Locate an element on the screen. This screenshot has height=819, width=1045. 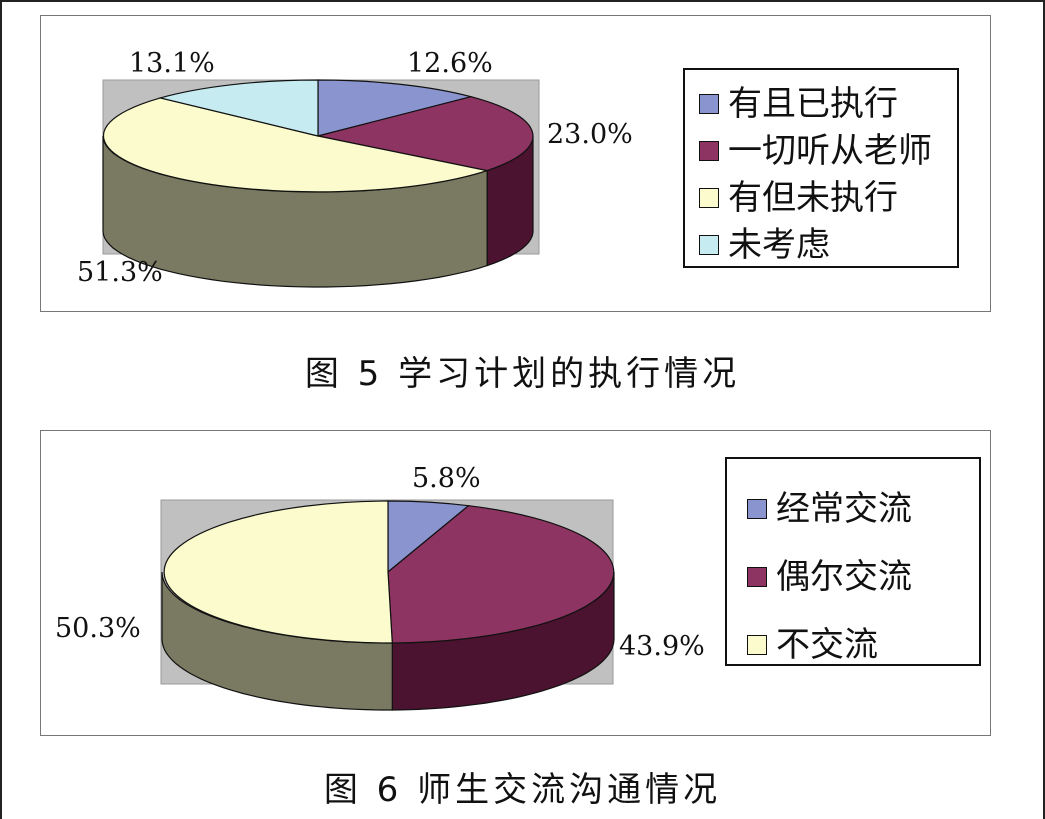
legend-label: 偶尔交流 is located at coordinates (844, 577).